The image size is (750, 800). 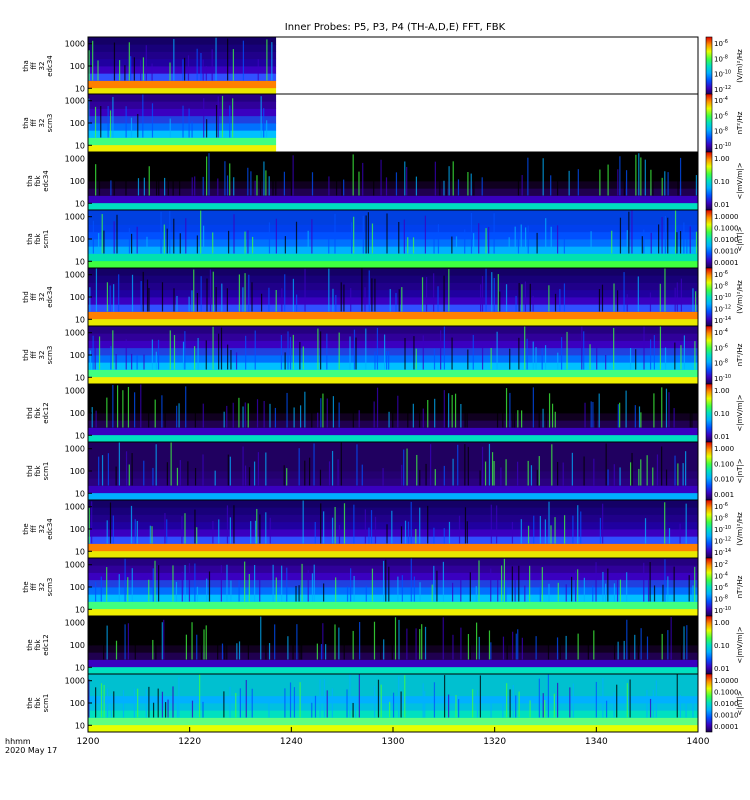 What do you see at coordinates (725, 42) in the screenshot?
I see `colorbar-tick-exponent: -6` at bounding box center [725, 42].